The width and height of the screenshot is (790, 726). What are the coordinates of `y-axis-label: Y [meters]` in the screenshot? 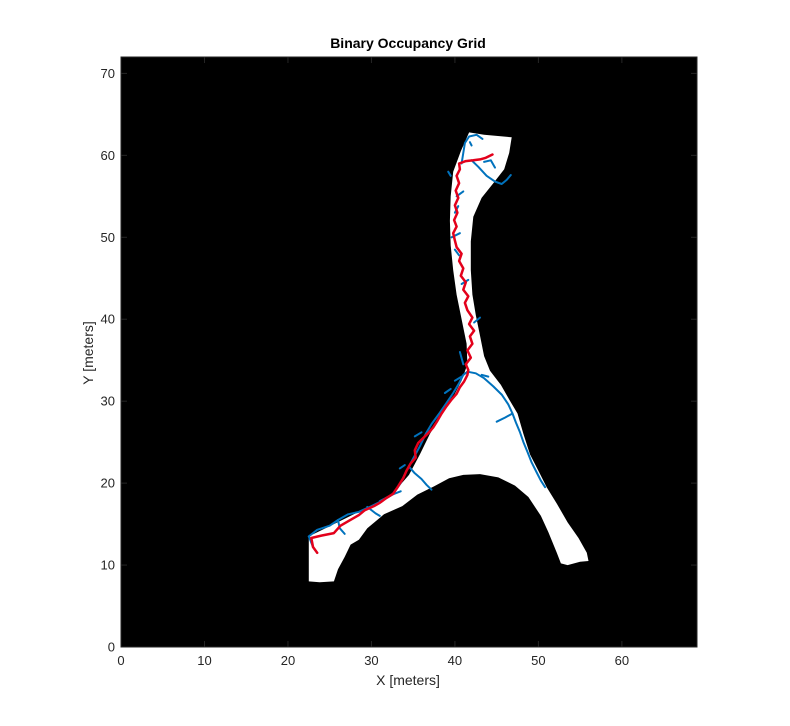 It's located at (88, 353).